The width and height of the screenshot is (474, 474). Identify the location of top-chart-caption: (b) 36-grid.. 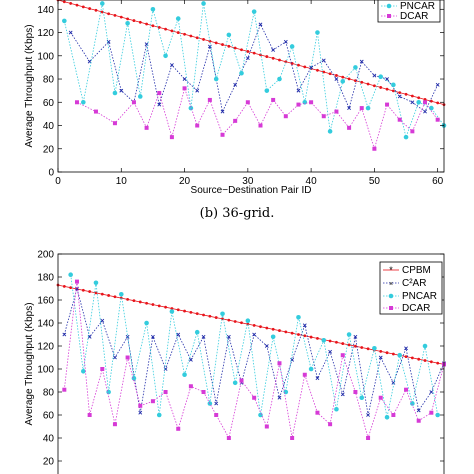
(237, 213).